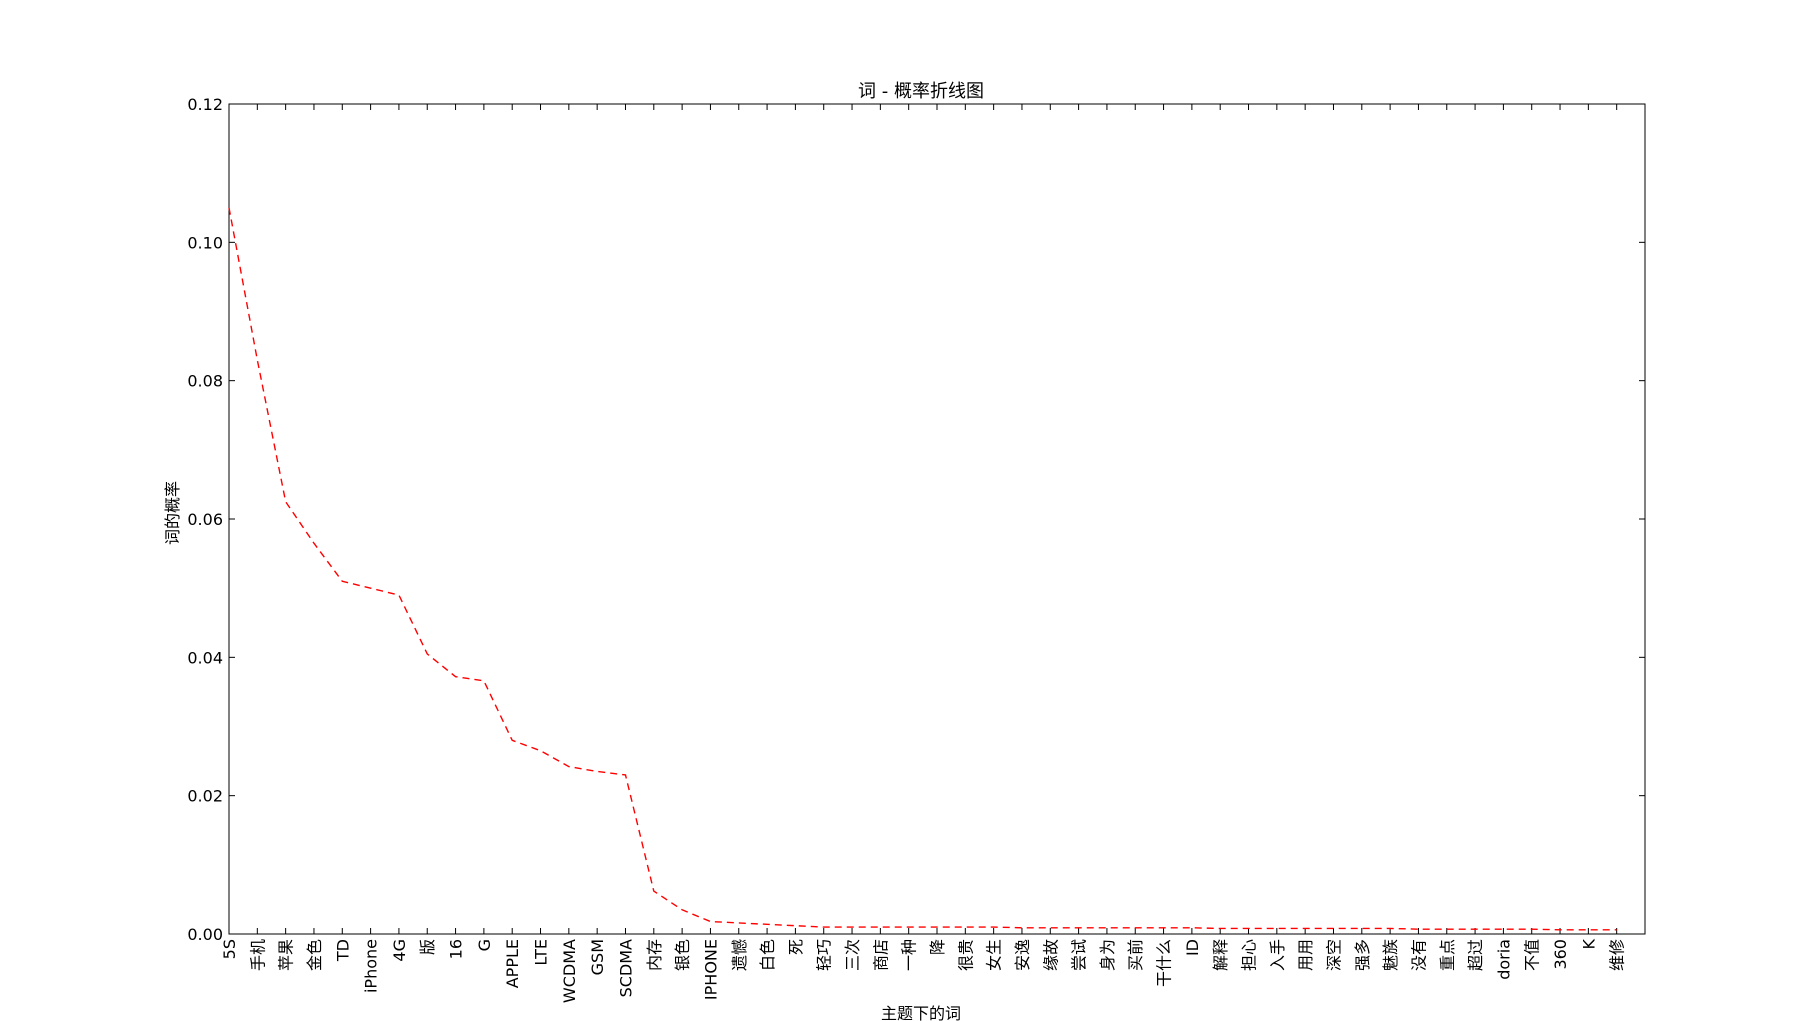  I want to click on x-tick-label: 一种, so click(909, 955).